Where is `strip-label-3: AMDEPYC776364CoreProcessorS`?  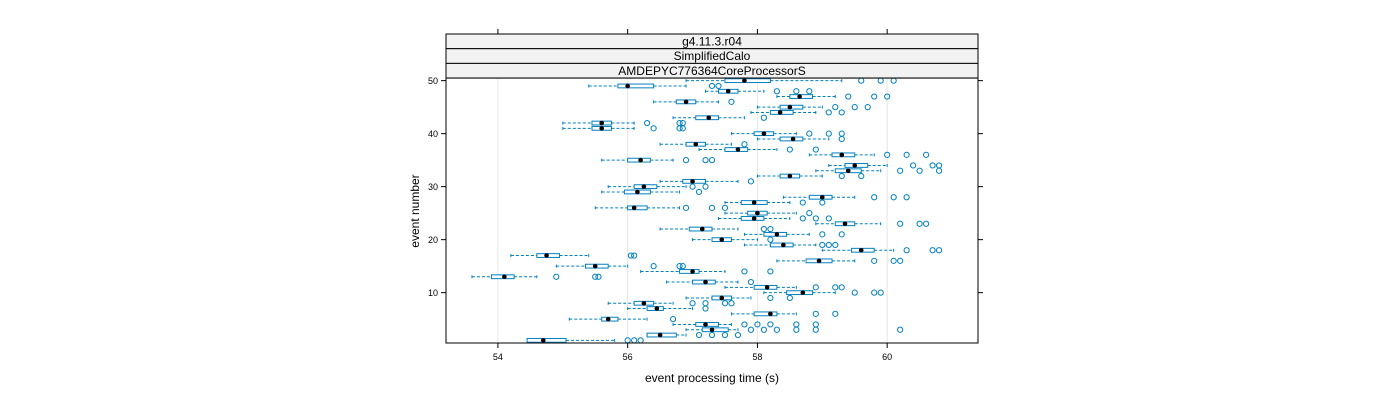
strip-label-3: AMDEPYC776364CoreProcessorS is located at coordinates (711, 71).